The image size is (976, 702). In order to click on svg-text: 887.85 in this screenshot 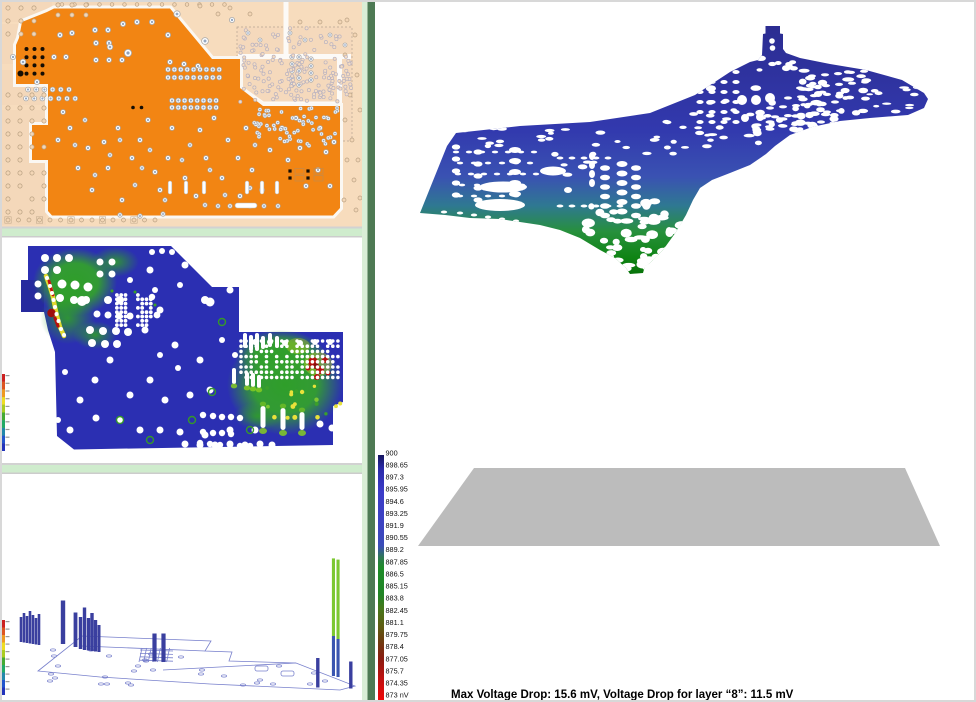, I will do `click(397, 561)`.